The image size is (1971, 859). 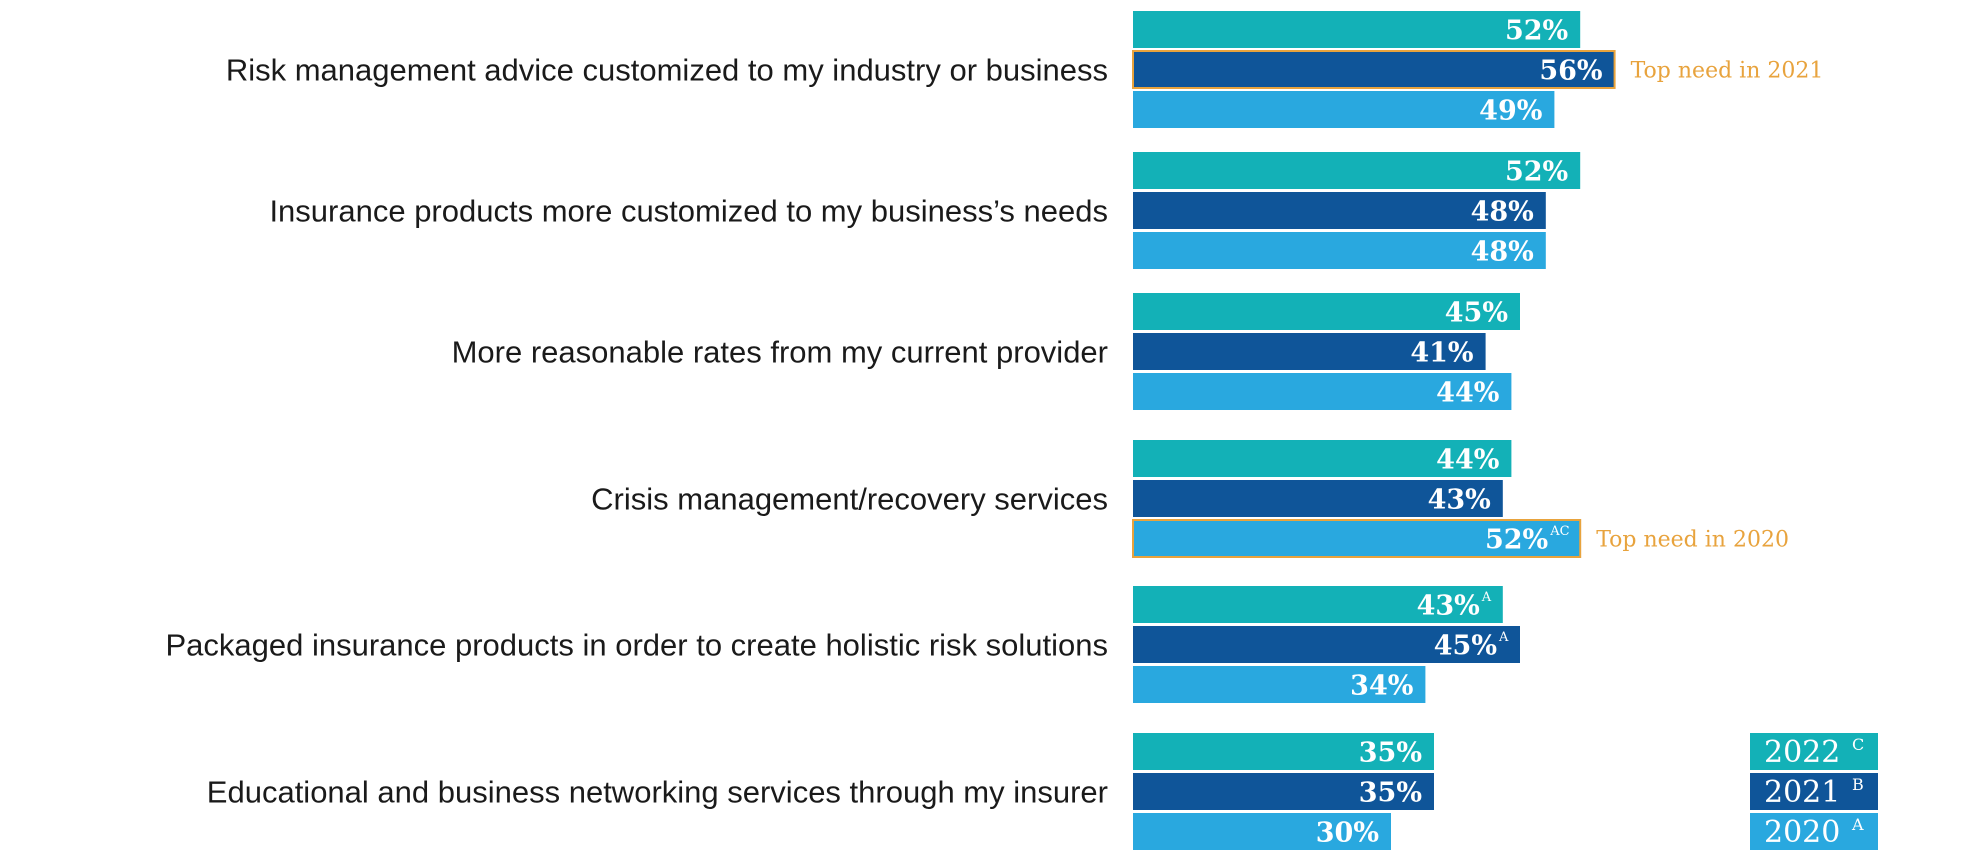 What do you see at coordinates (1858, 784) in the screenshot?
I see `legend-marker: B` at bounding box center [1858, 784].